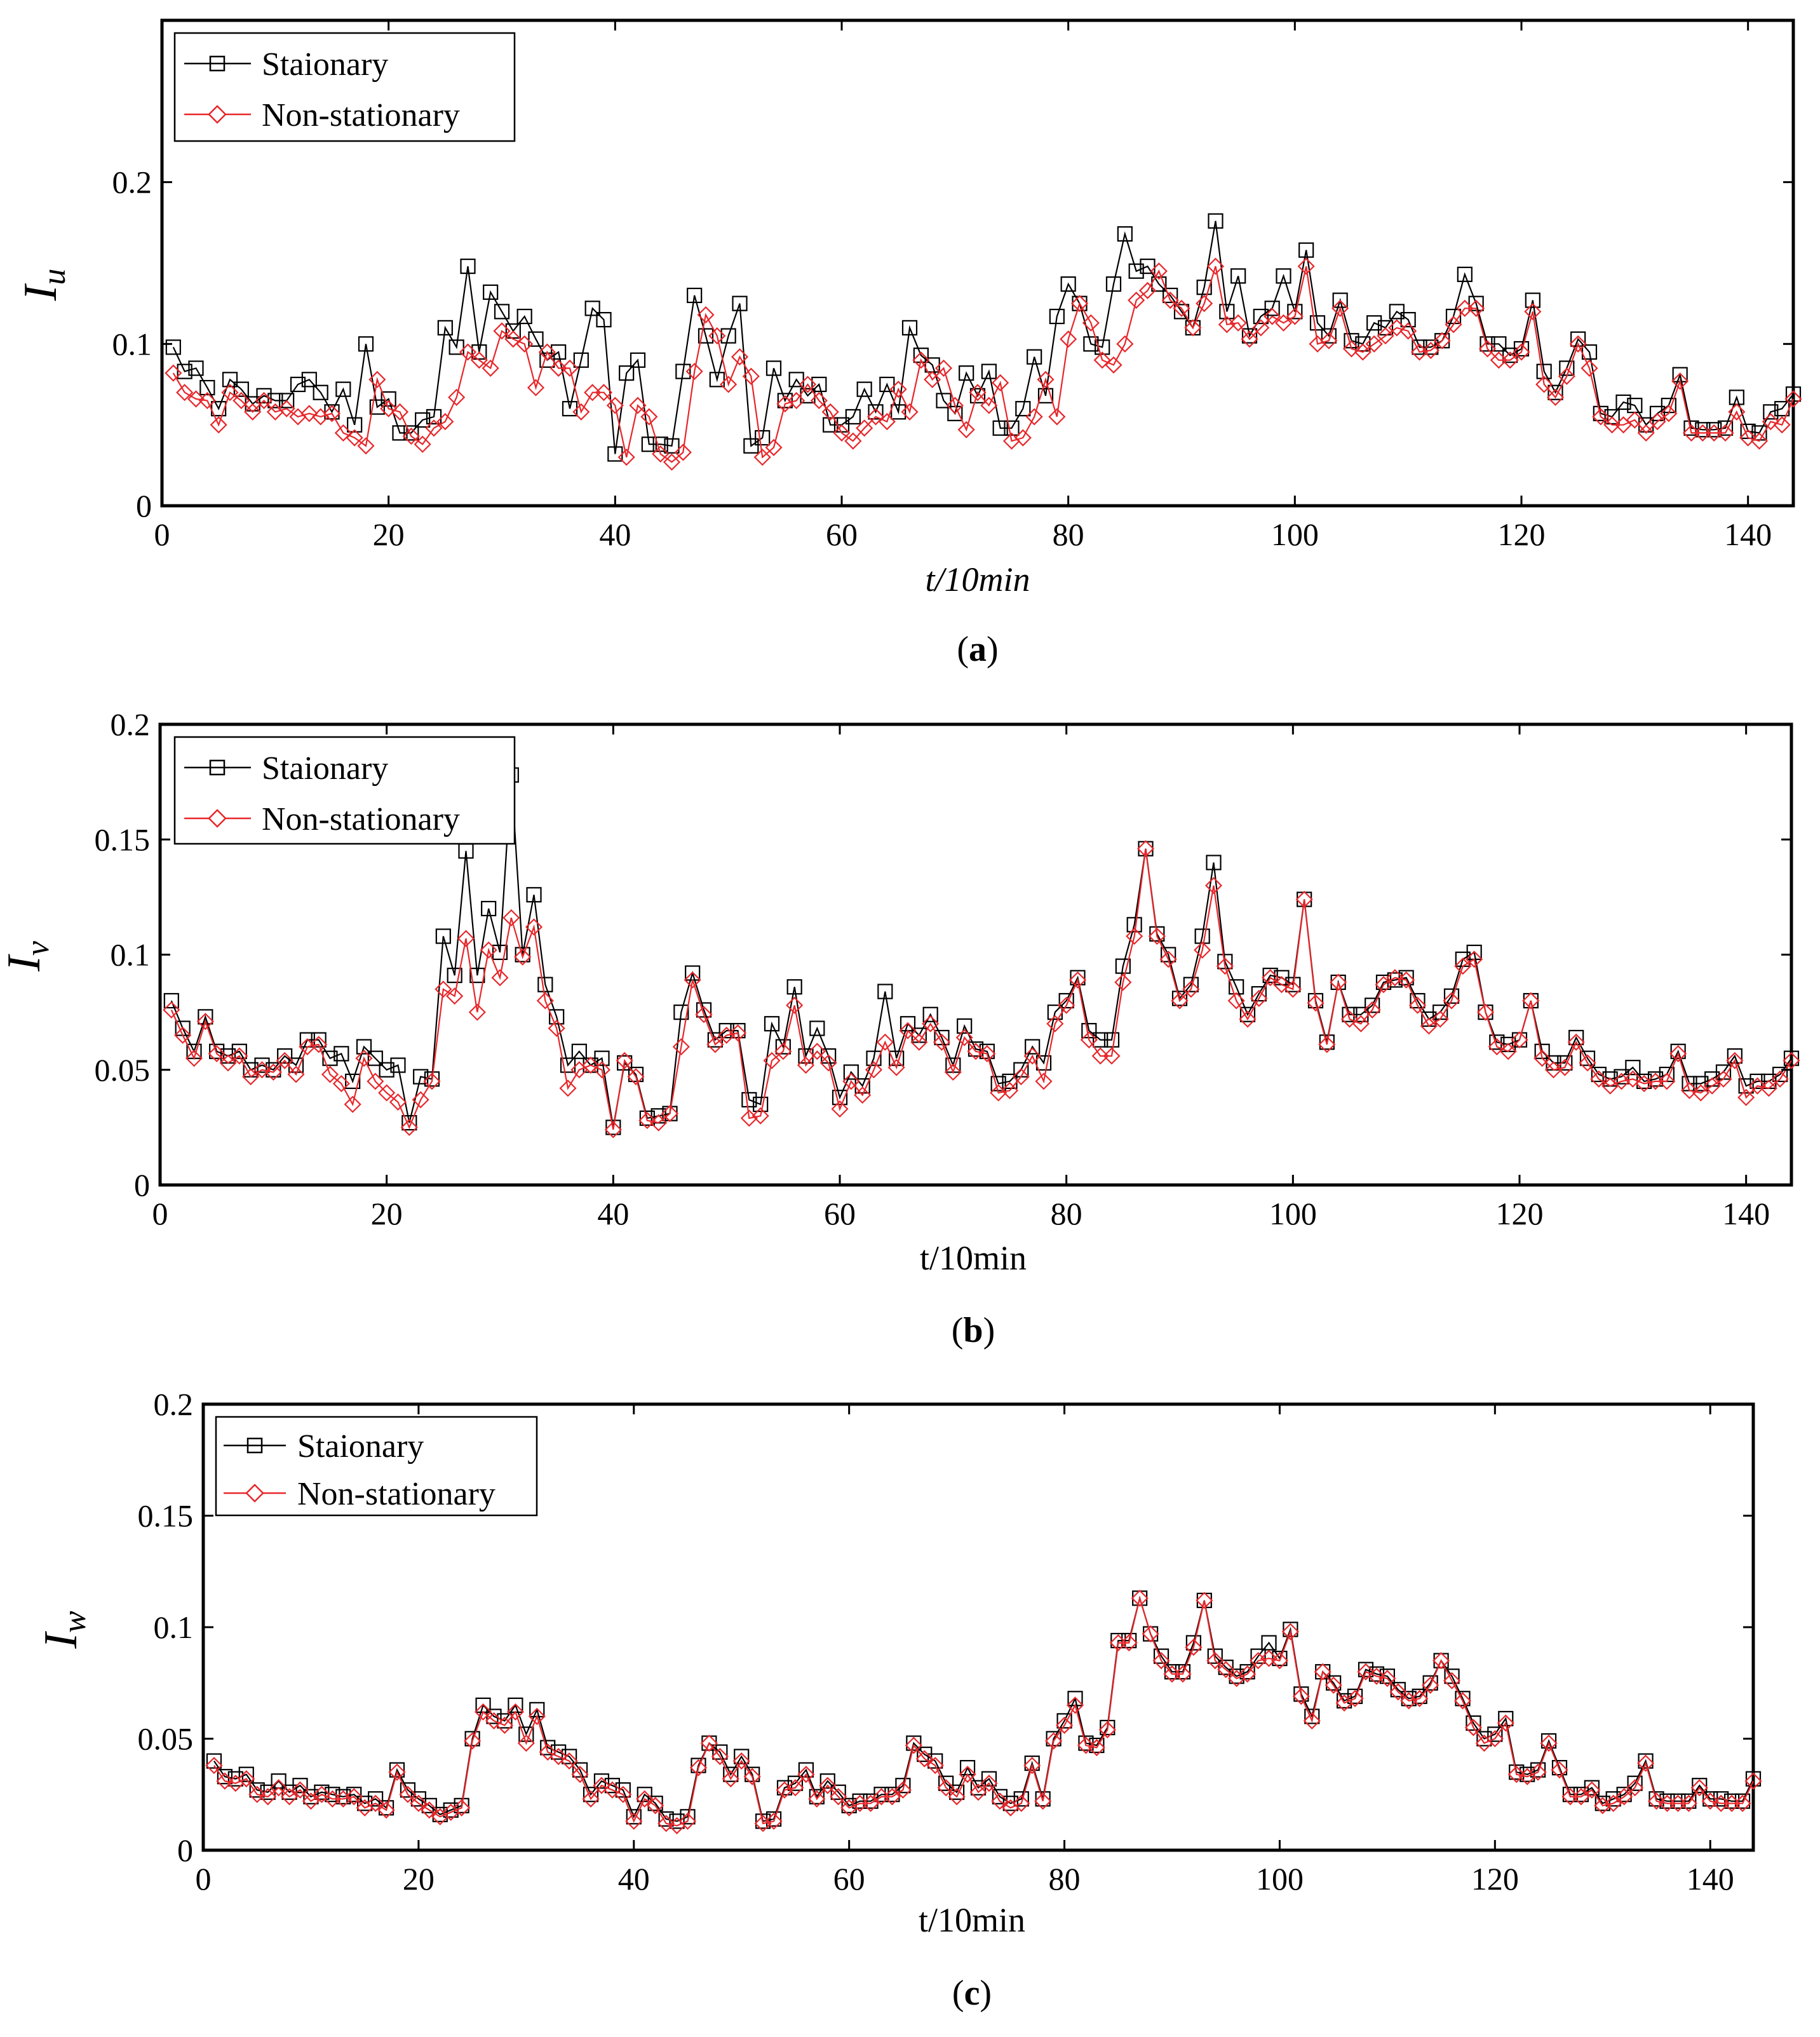 The image size is (1820, 2037). What do you see at coordinates (123, 1070) in the screenshot?
I see `y-tick-label: 0.05` at bounding box center [123, 1070].